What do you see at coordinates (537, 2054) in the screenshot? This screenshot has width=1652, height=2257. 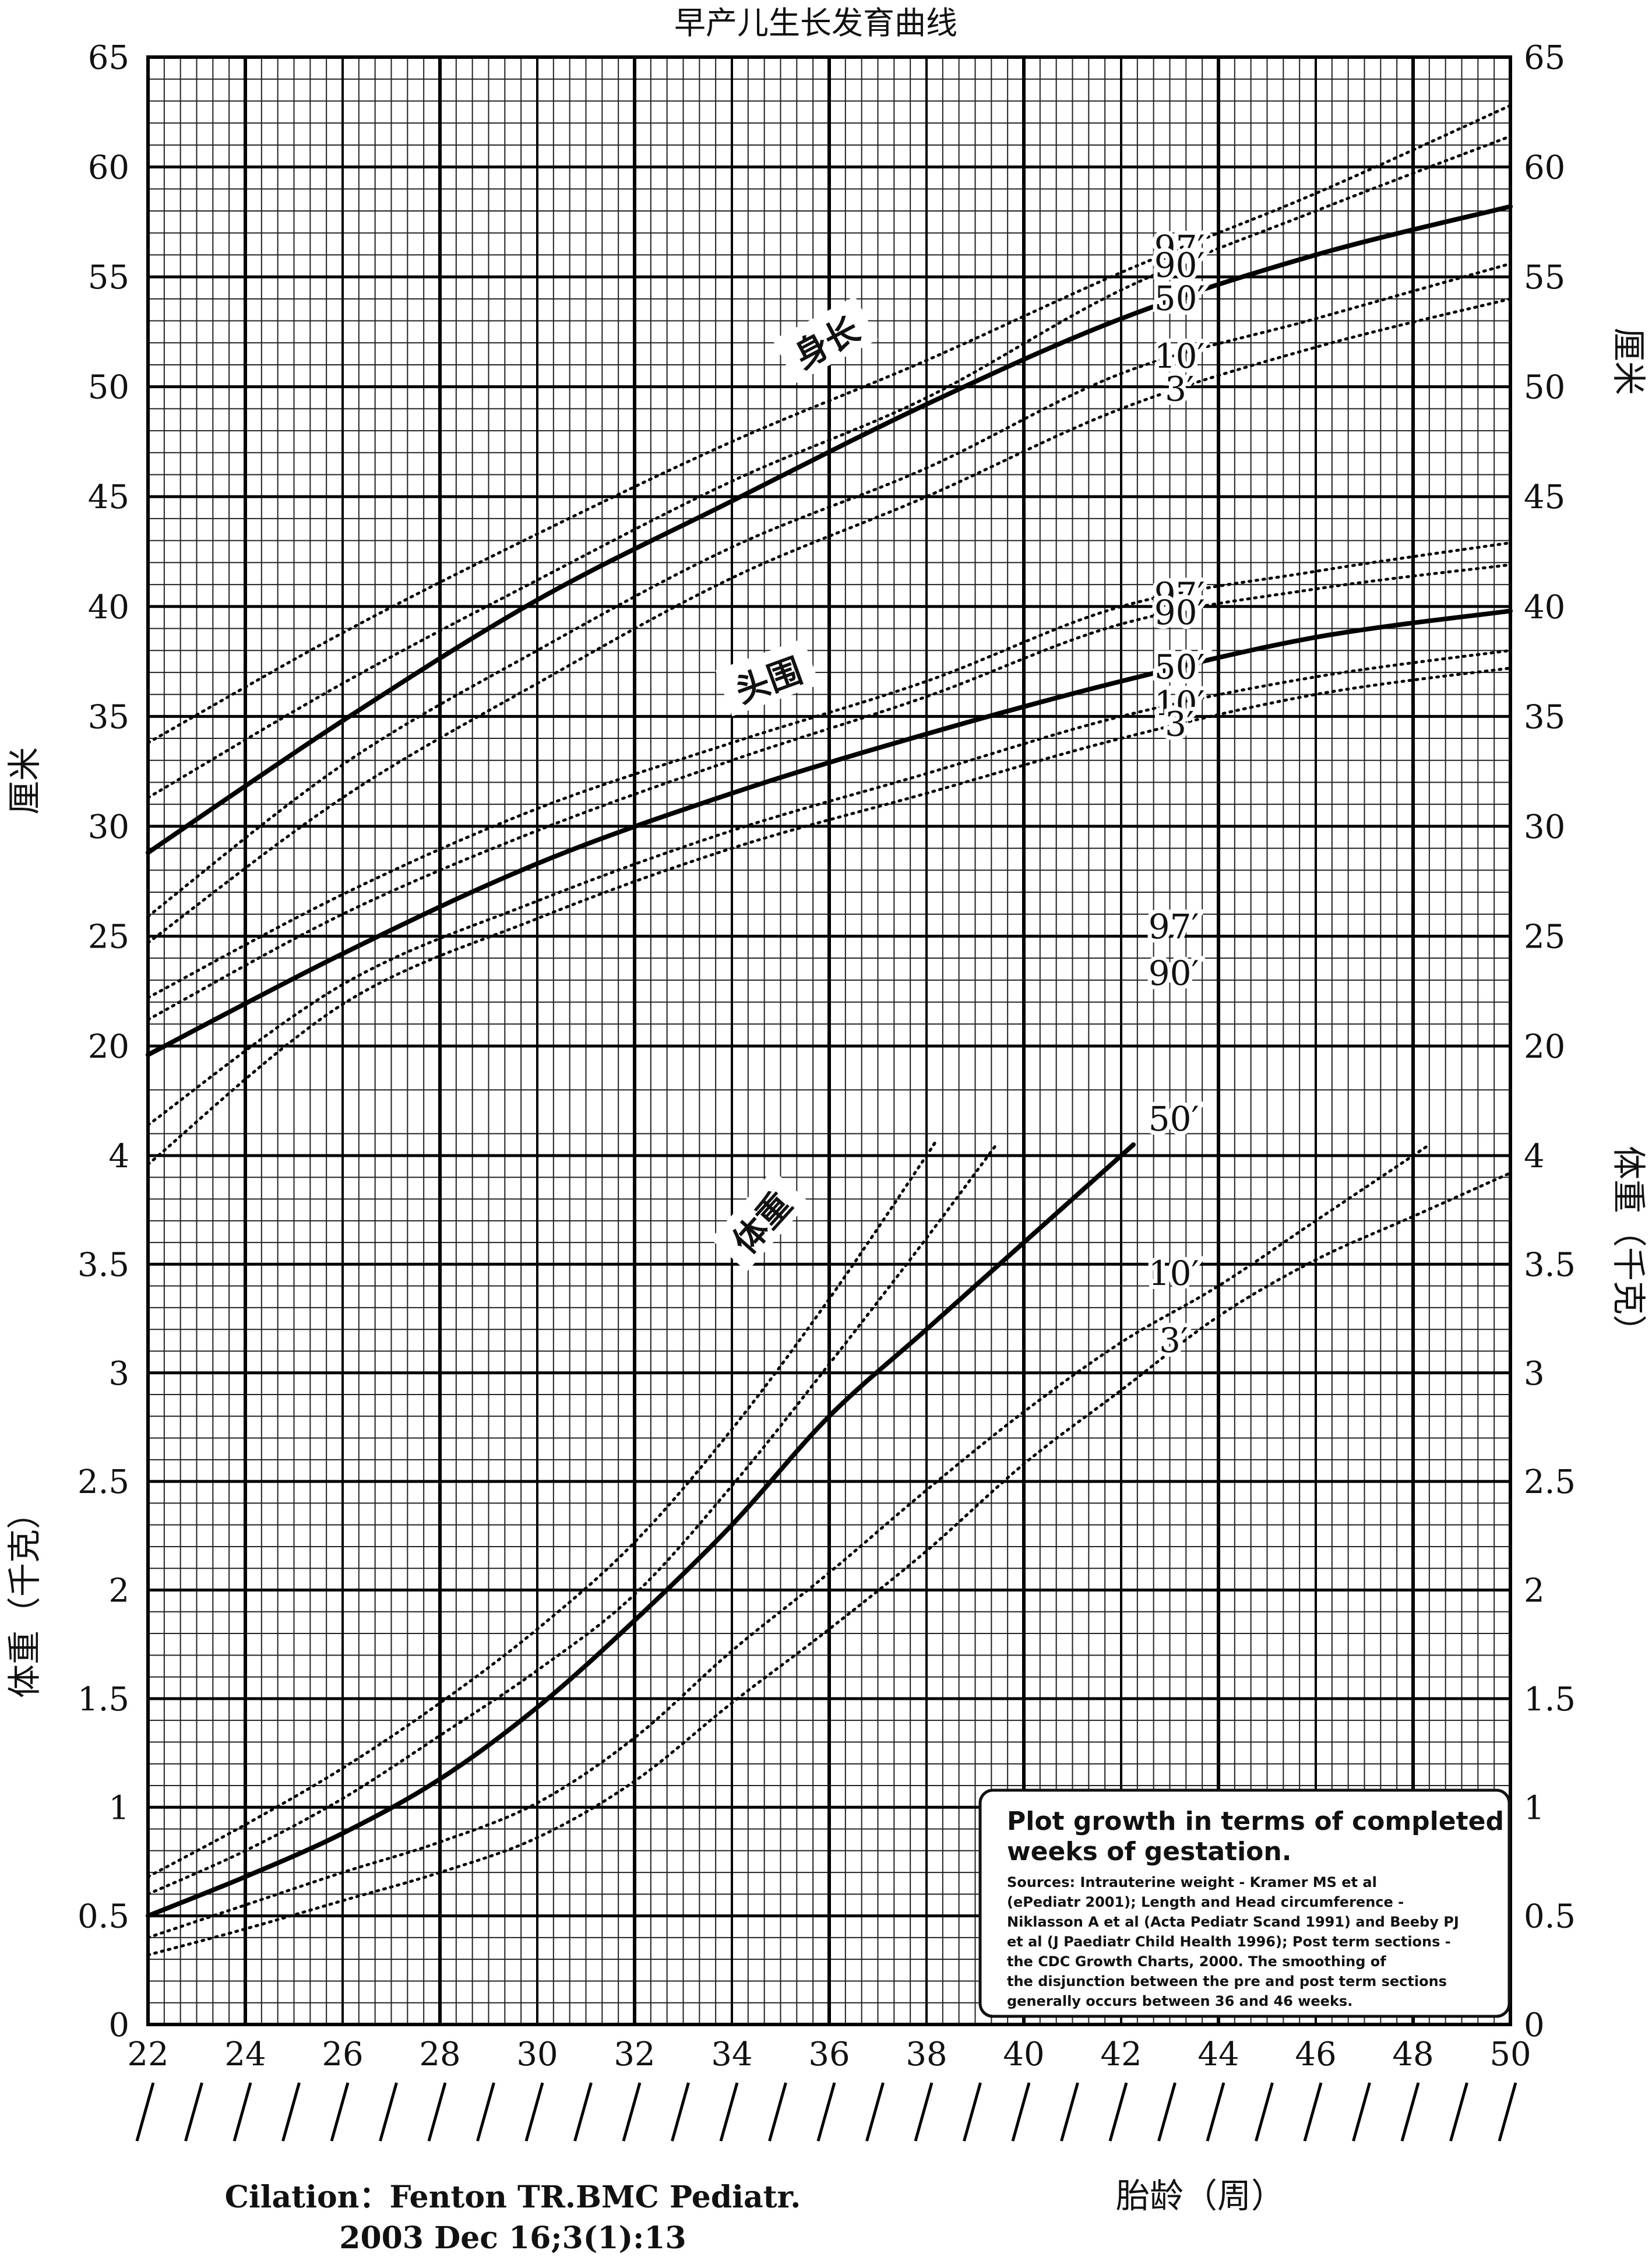 I see `x-tick-label: 30` at bounding box center [537, 2054].